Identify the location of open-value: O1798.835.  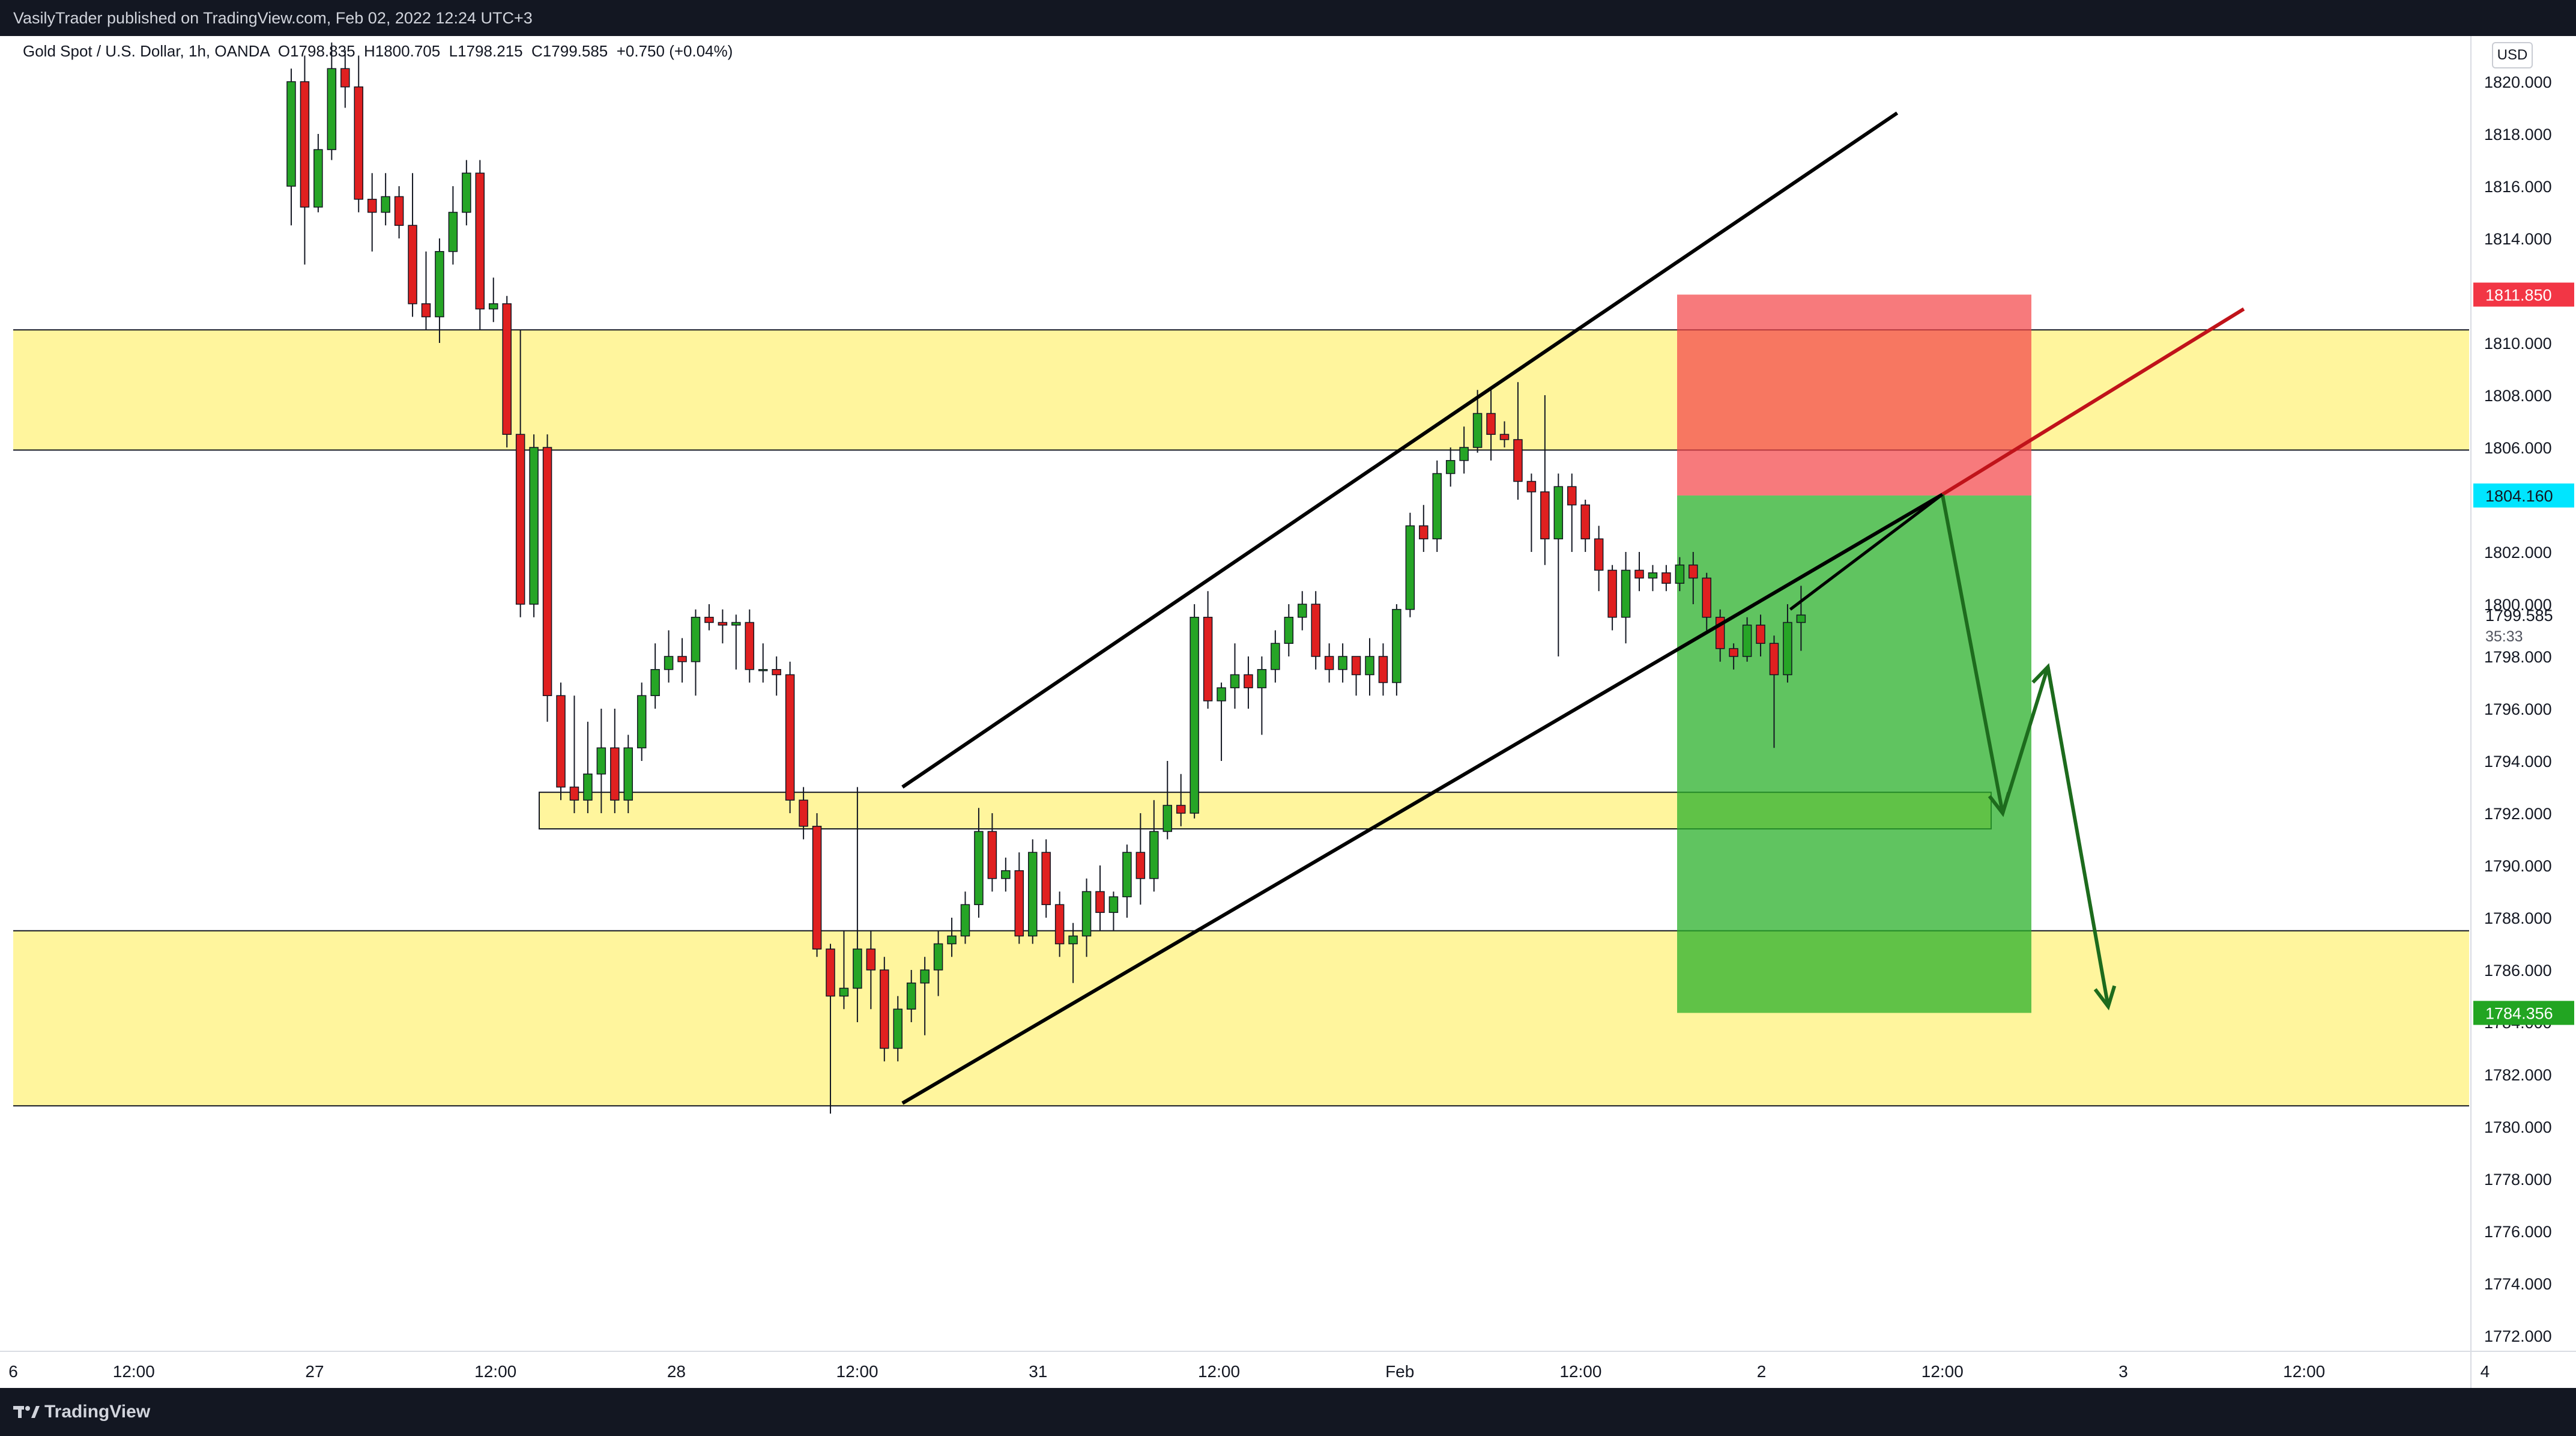
(316, 51).